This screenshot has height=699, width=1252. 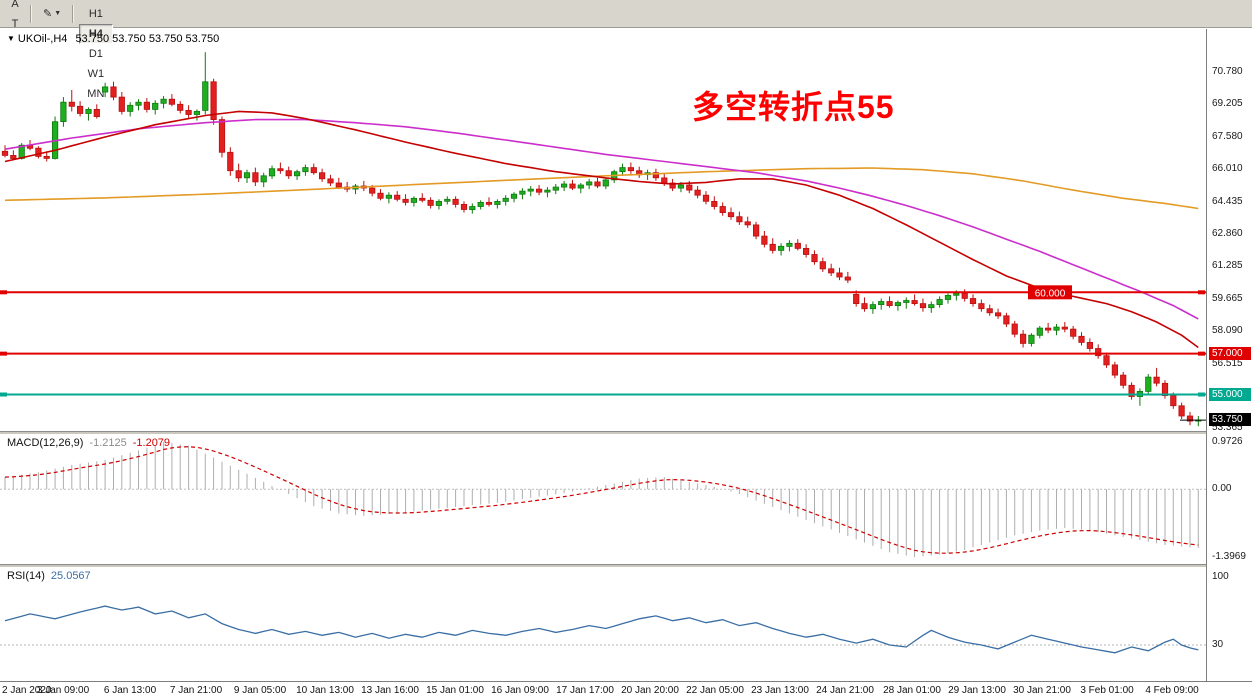 What do you see at coordinates (1107, 690) in the screenshot?
I see `time-axis-label: 3 Feb 01:00` at bounding box center [1107, 690].